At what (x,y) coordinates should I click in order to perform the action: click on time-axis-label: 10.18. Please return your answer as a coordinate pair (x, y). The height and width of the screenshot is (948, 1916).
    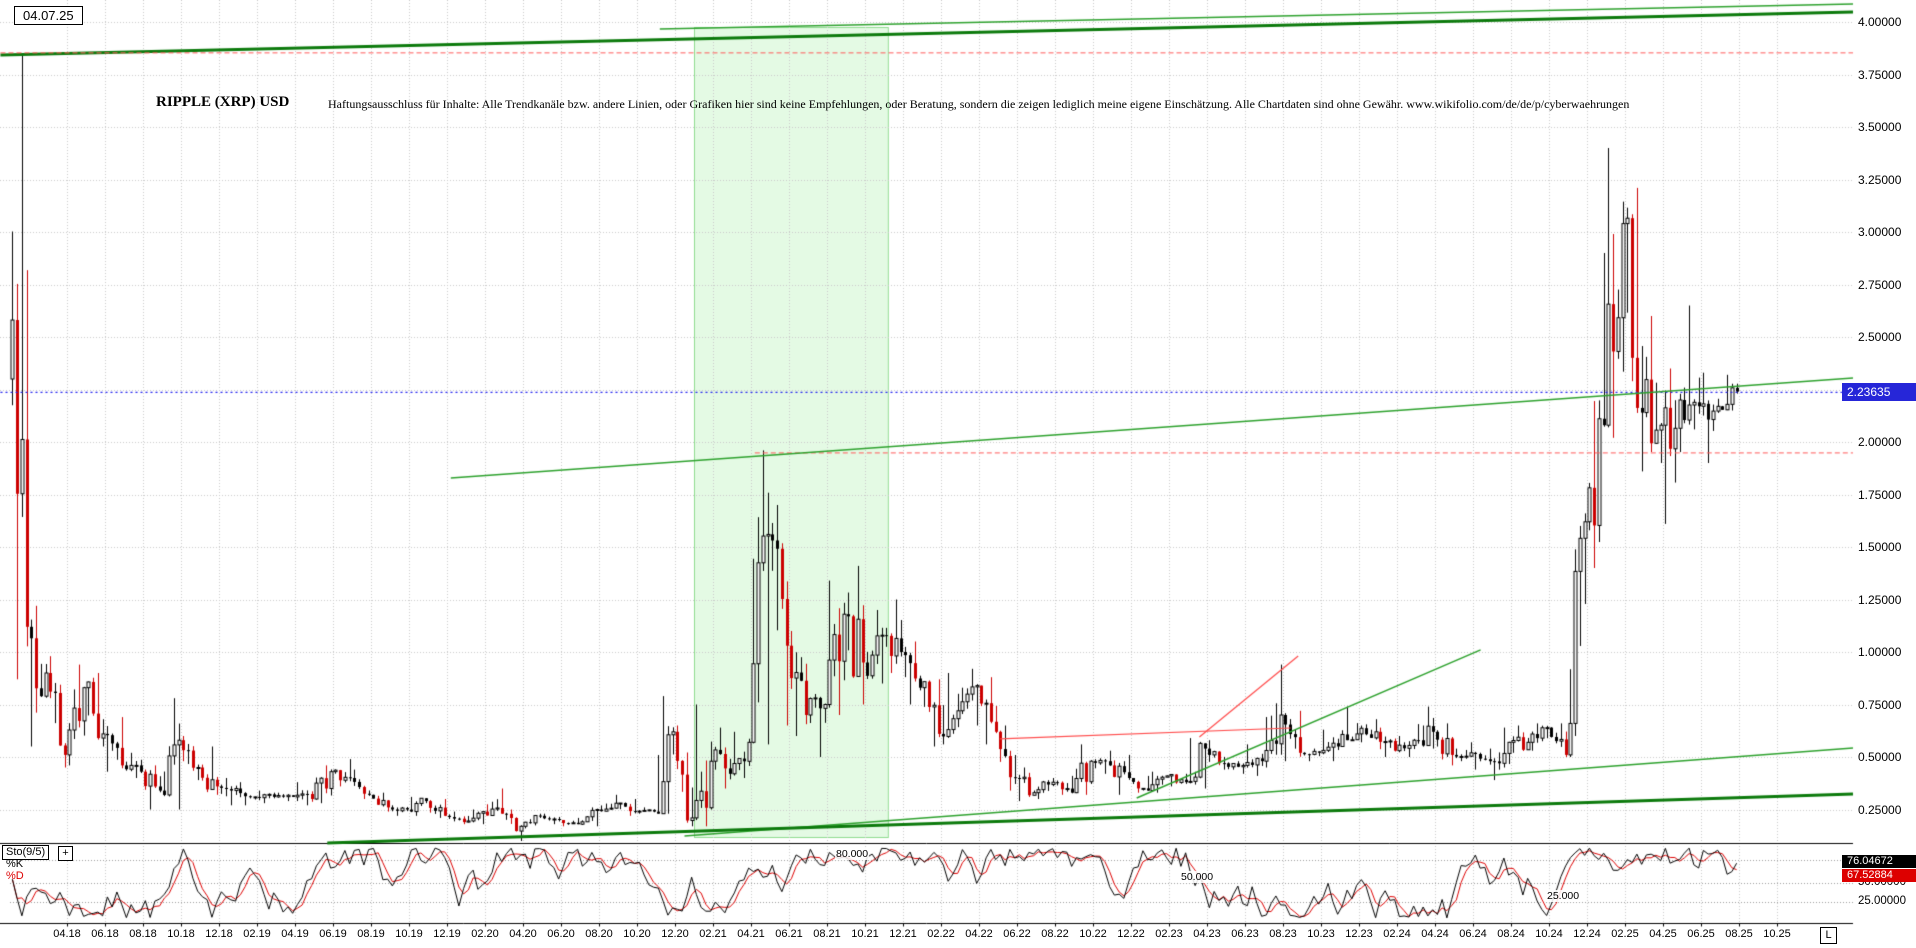
    Looking at the image, I should click on (181, 934).